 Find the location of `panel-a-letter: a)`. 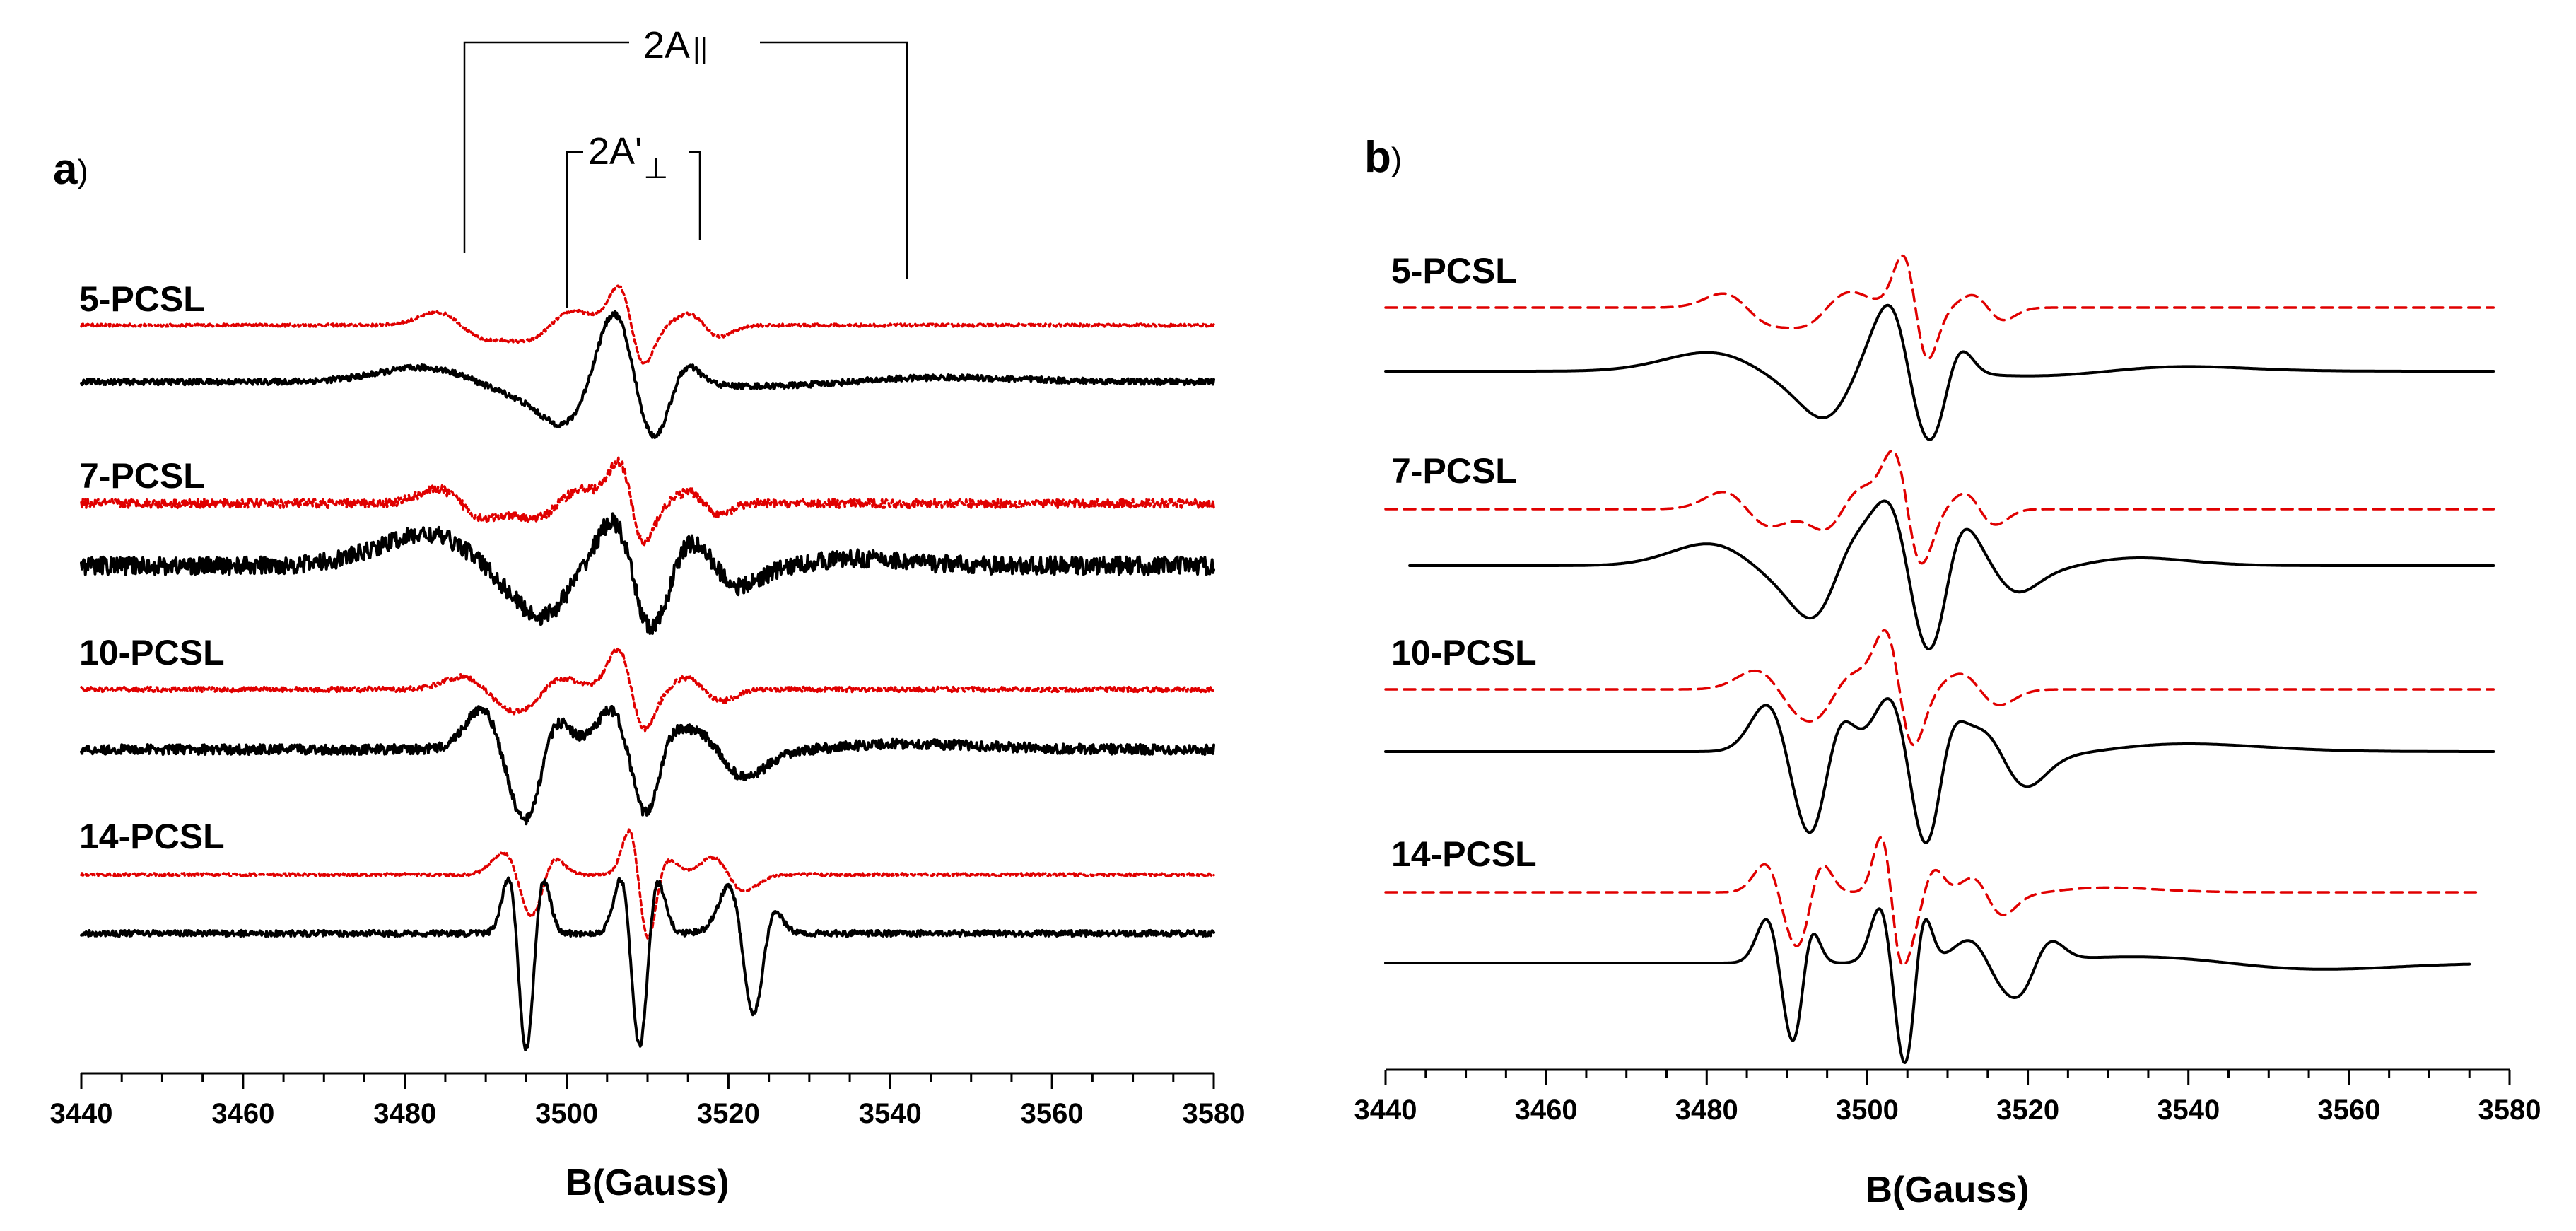

panel-a-letter: a) is located at coordinates (70, 170).